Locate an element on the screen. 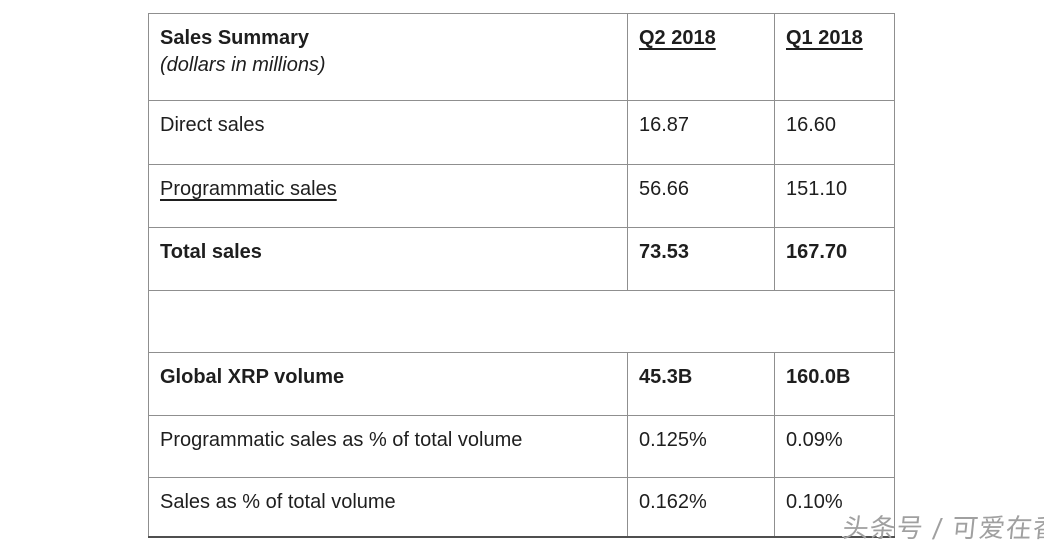 This screenshot has width=1044, height=546. table-title: Sales Summary is located at coordinates (234, 38).